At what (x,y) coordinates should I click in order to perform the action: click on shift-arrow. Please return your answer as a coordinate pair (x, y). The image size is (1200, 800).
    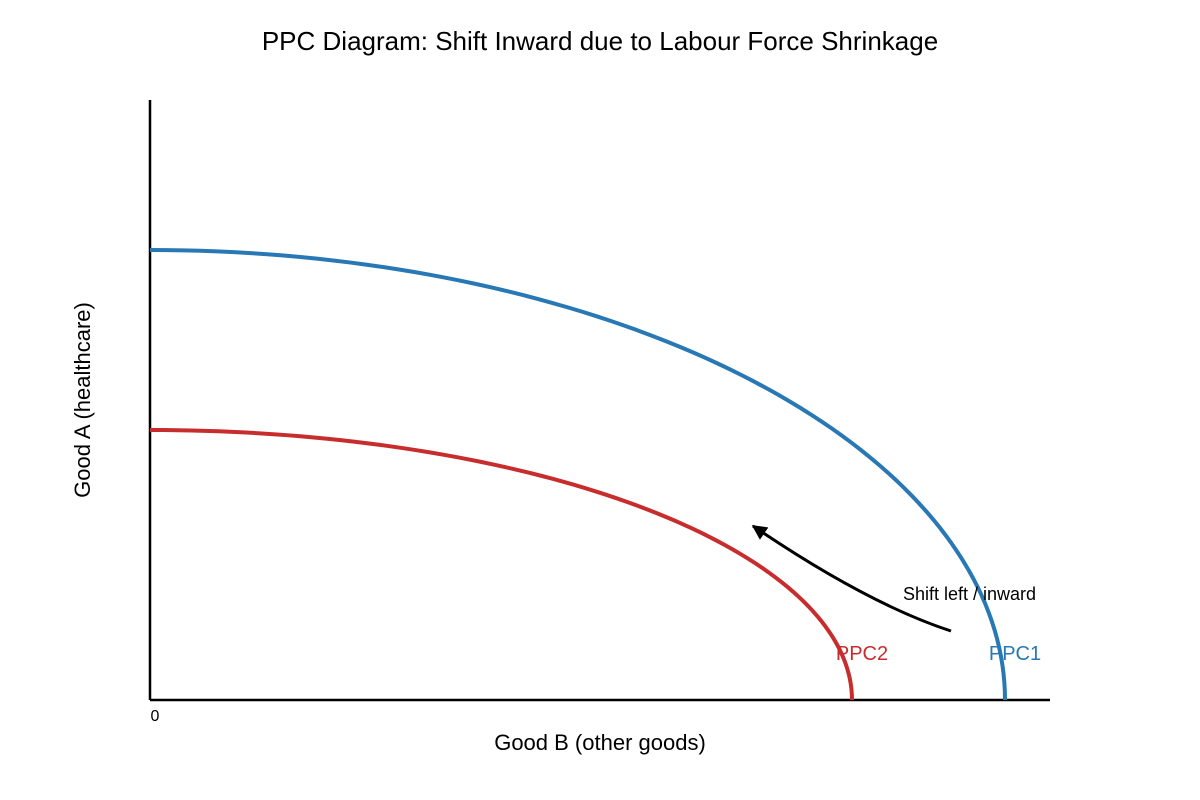
    Looking at the image, I should click on (851, 578).